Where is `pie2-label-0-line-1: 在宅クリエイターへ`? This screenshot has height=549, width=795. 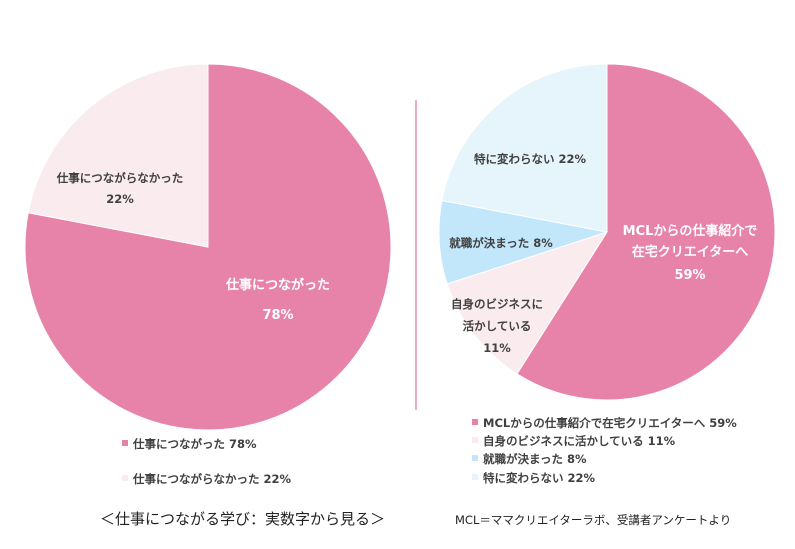 pie2-label-0-line-1: 在宅クリエイターへ is located at coordinates (690, 252).